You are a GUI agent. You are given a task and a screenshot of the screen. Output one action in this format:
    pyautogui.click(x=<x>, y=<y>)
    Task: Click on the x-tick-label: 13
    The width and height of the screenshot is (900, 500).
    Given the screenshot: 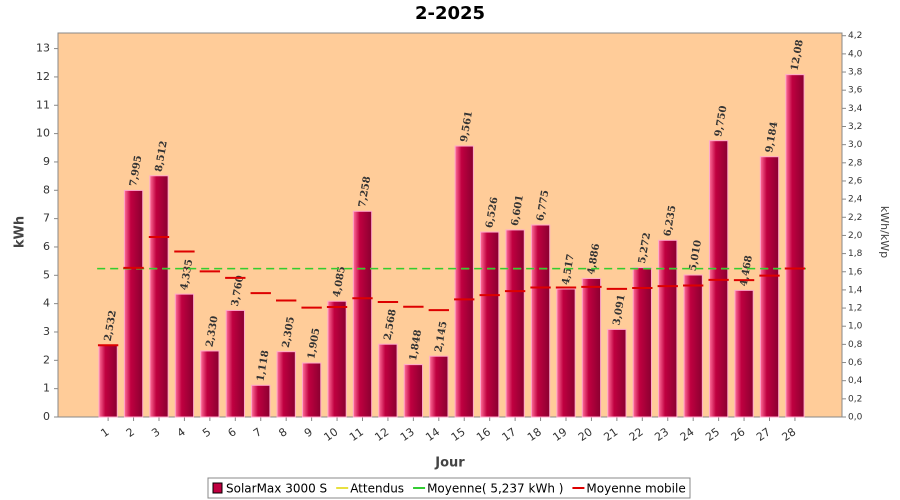 What is the action you would take?
    pyautogui.click(x=407, y=434)
    